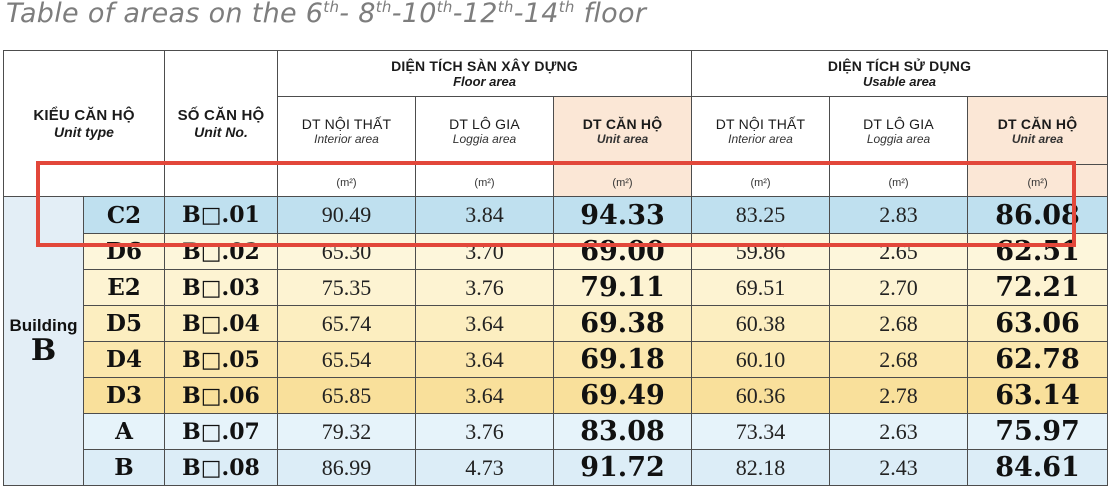 Image resolution: width=1110 pixels, height=488 pixels. Describe the element at coordinates (221, 431) in the screenshot. I see `unit-no-cell: B□.07` at that location.